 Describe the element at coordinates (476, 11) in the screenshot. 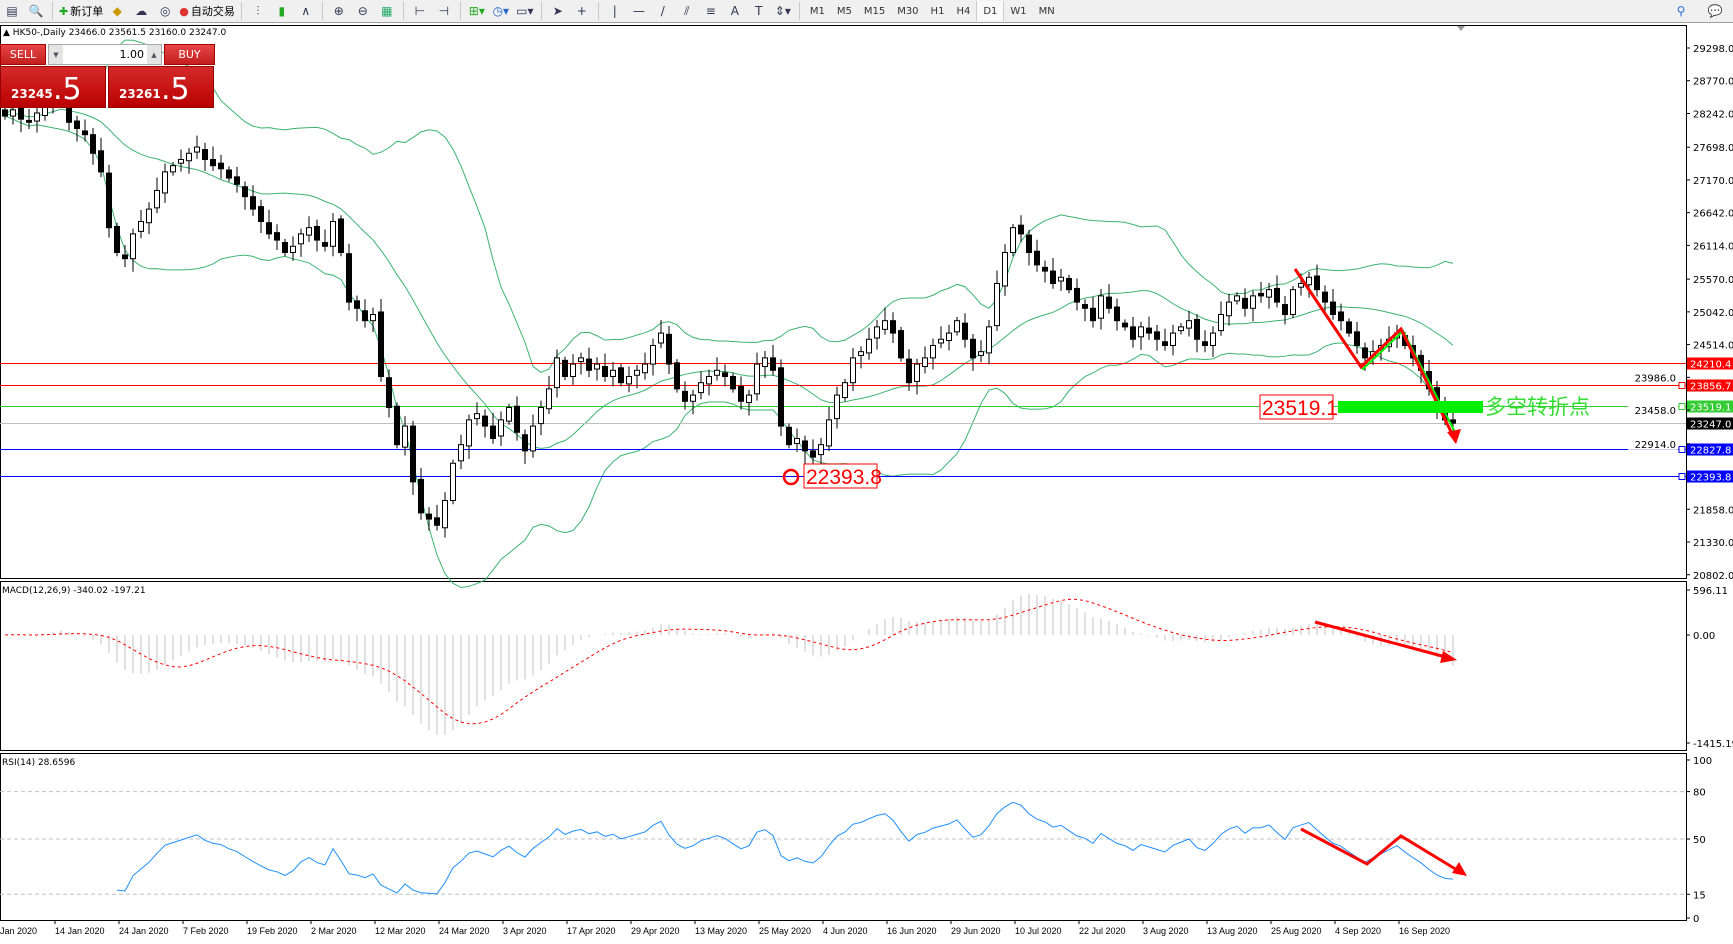

I see `indicators-icon: ⊞▾` at that location.